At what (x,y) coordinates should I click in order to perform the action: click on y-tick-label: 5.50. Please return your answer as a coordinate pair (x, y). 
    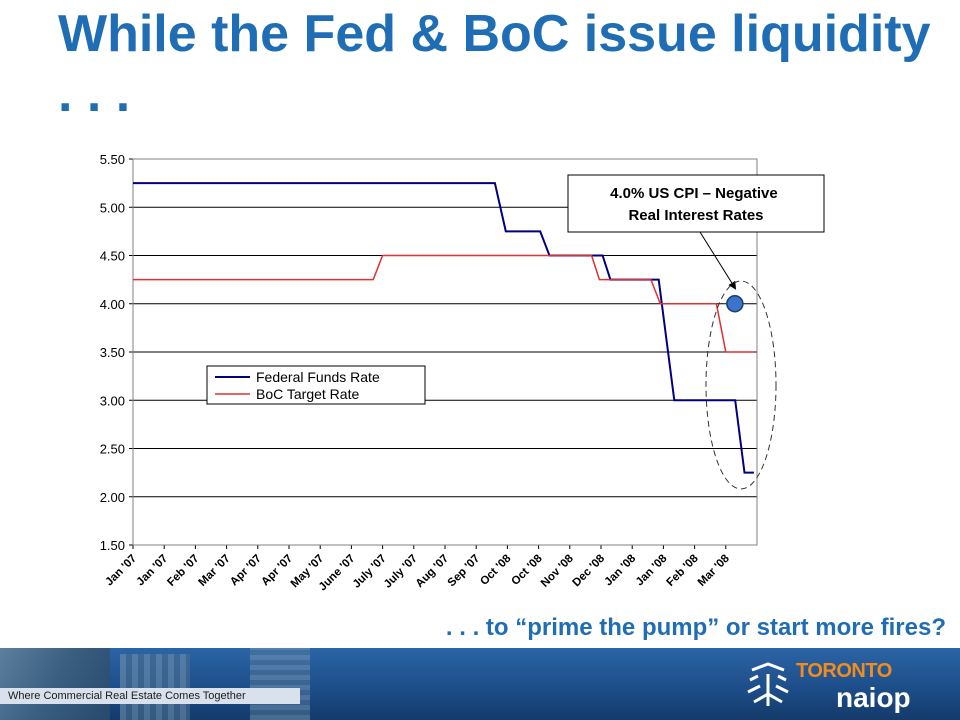
    Looking at the image, I should click on (112, 159).